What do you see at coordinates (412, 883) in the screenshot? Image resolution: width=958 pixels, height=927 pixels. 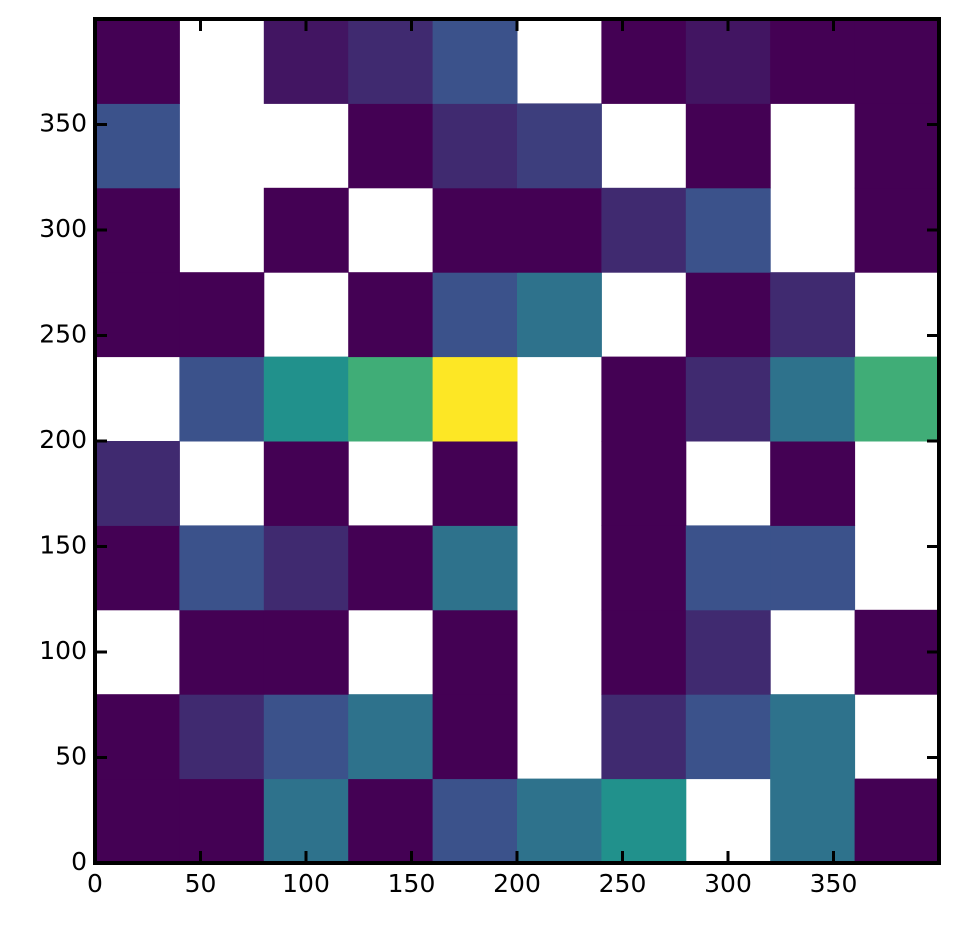 I see `x-tick-label: 150` at bounding box center [412, 883].